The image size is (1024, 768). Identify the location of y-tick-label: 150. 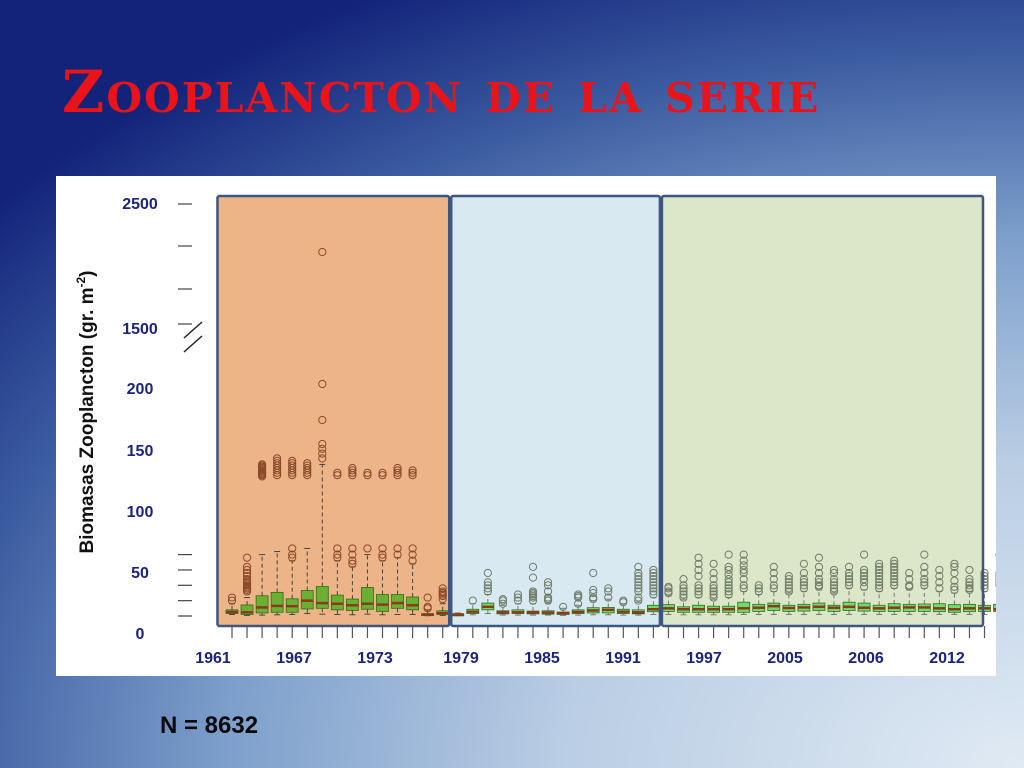
(140, 451).